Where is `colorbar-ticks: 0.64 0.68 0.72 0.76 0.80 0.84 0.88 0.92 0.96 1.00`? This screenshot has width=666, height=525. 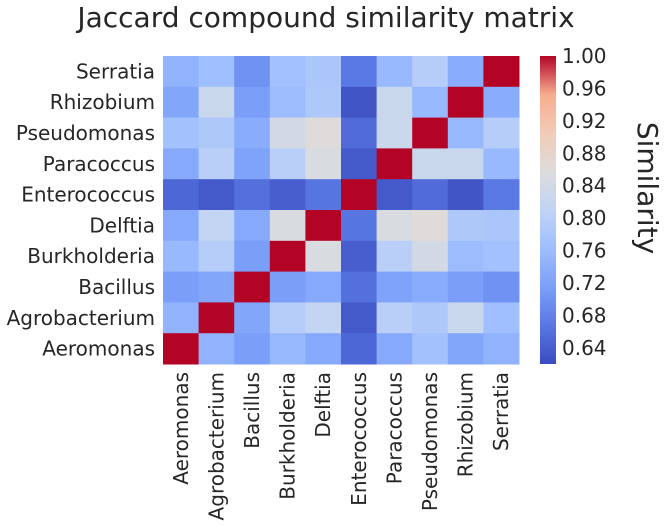 colorbar-ticks: 0.64 0.68 0.72 0.76 0.80 0.84 0.88 0.92 0.96 1.00 is located at coordinates (584, 202).